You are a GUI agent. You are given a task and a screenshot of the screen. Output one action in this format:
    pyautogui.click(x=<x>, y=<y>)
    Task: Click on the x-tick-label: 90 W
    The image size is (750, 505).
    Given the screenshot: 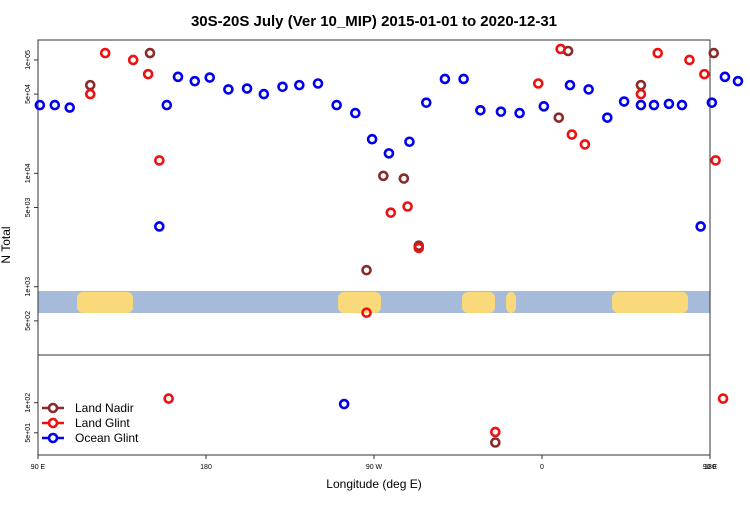 What is the action you would take?
    pyautogui.click(x=374, y=467)
    